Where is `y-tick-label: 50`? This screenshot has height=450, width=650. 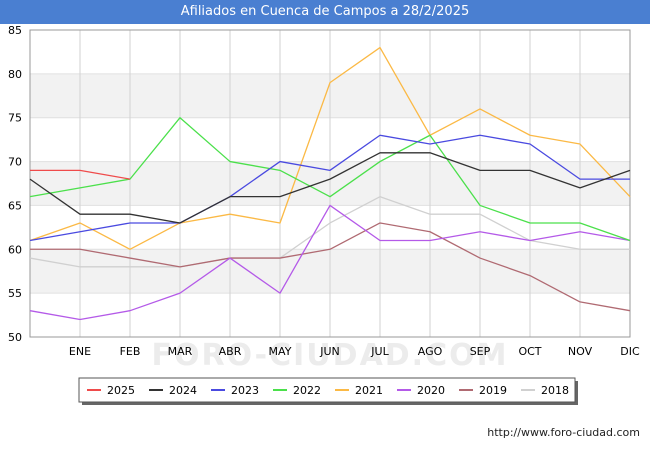 y-tick-label: 50 is located at coordinates (15, 337).